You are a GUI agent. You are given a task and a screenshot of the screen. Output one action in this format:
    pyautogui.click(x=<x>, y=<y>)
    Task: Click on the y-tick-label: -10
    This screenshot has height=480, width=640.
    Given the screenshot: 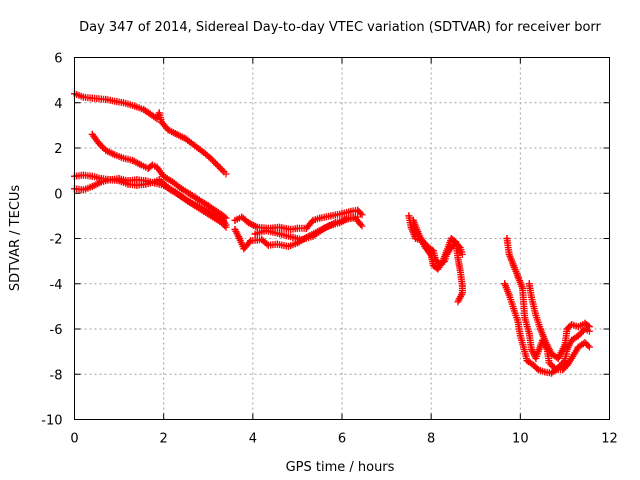 What is the action you would take?
    pyautogui.click(x=51, y=421)
    